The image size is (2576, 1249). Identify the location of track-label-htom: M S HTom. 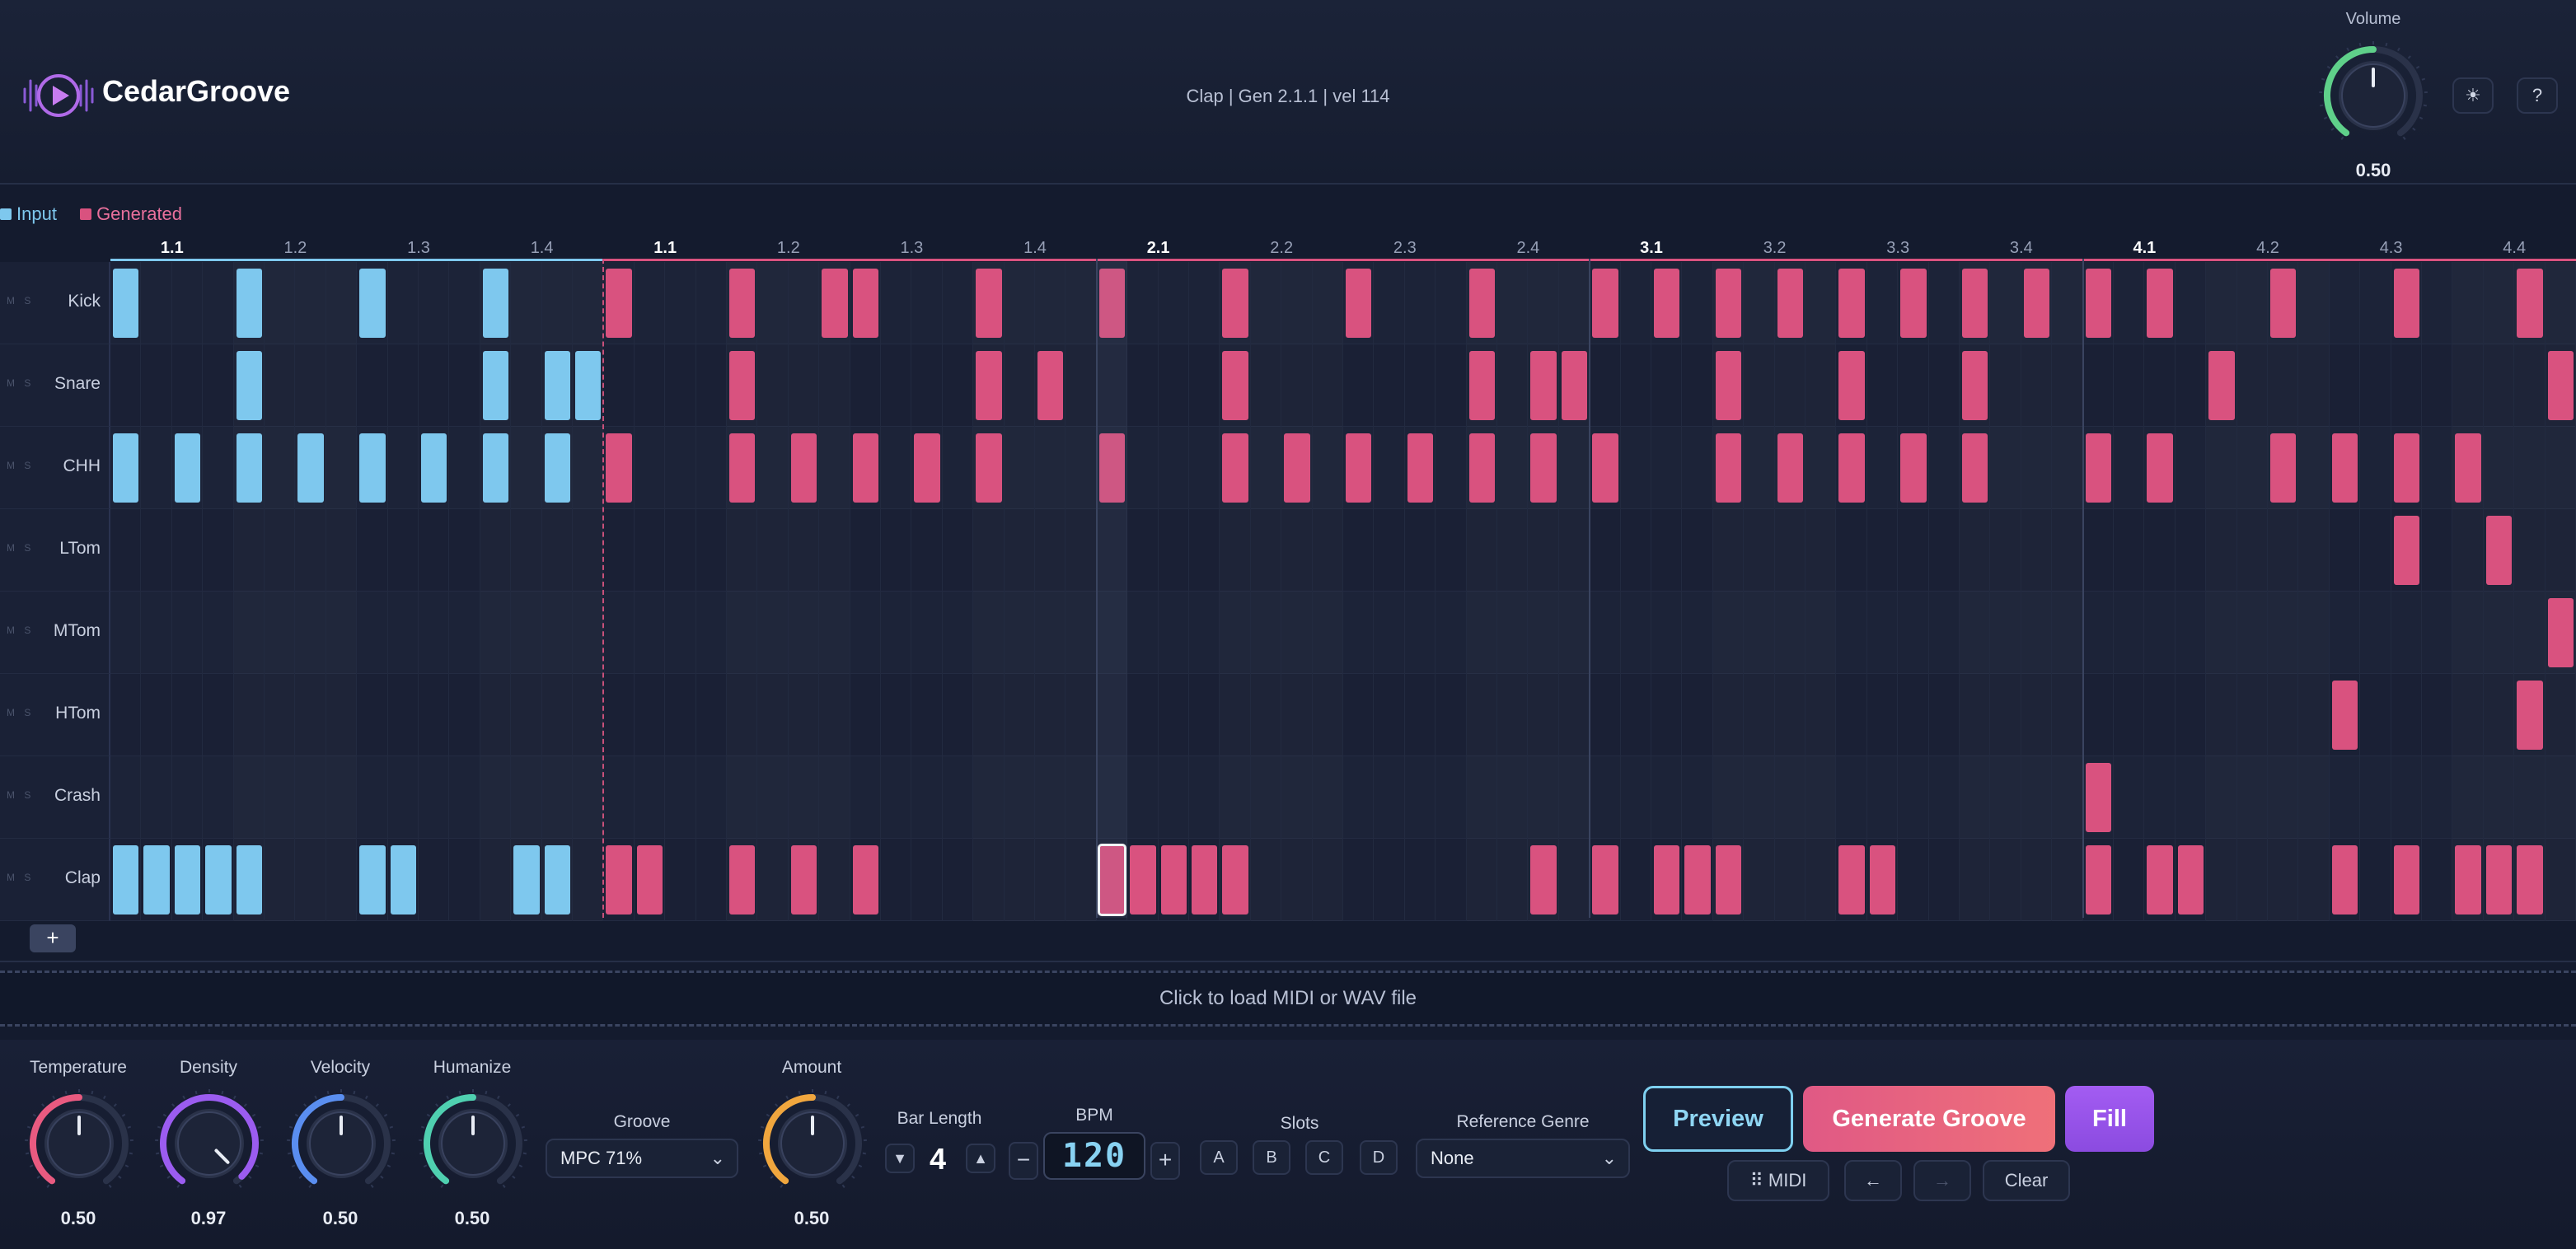
(55, 715).